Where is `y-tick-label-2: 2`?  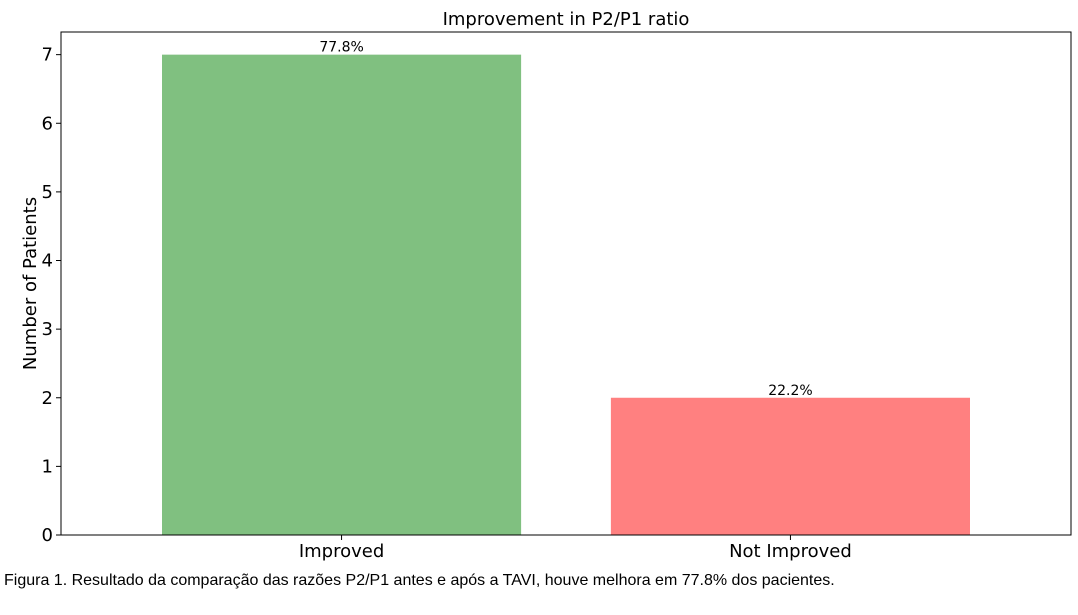
y-tick-label-2: 2 is located at coordinates (47, 398).